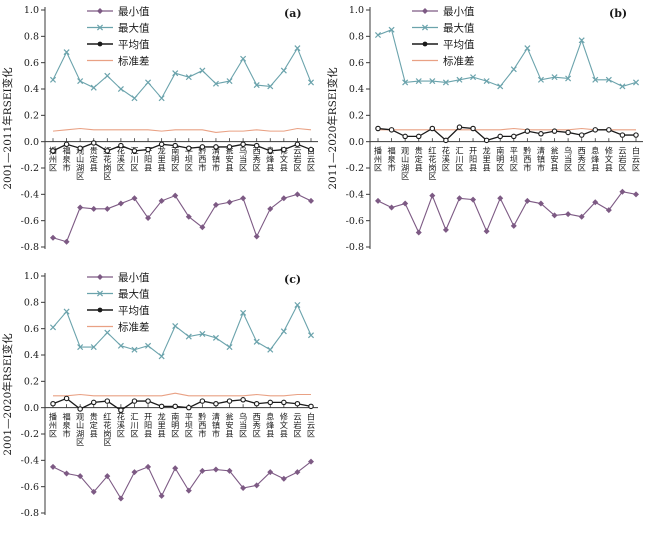  I want to click on series-min, so click(182, 480).